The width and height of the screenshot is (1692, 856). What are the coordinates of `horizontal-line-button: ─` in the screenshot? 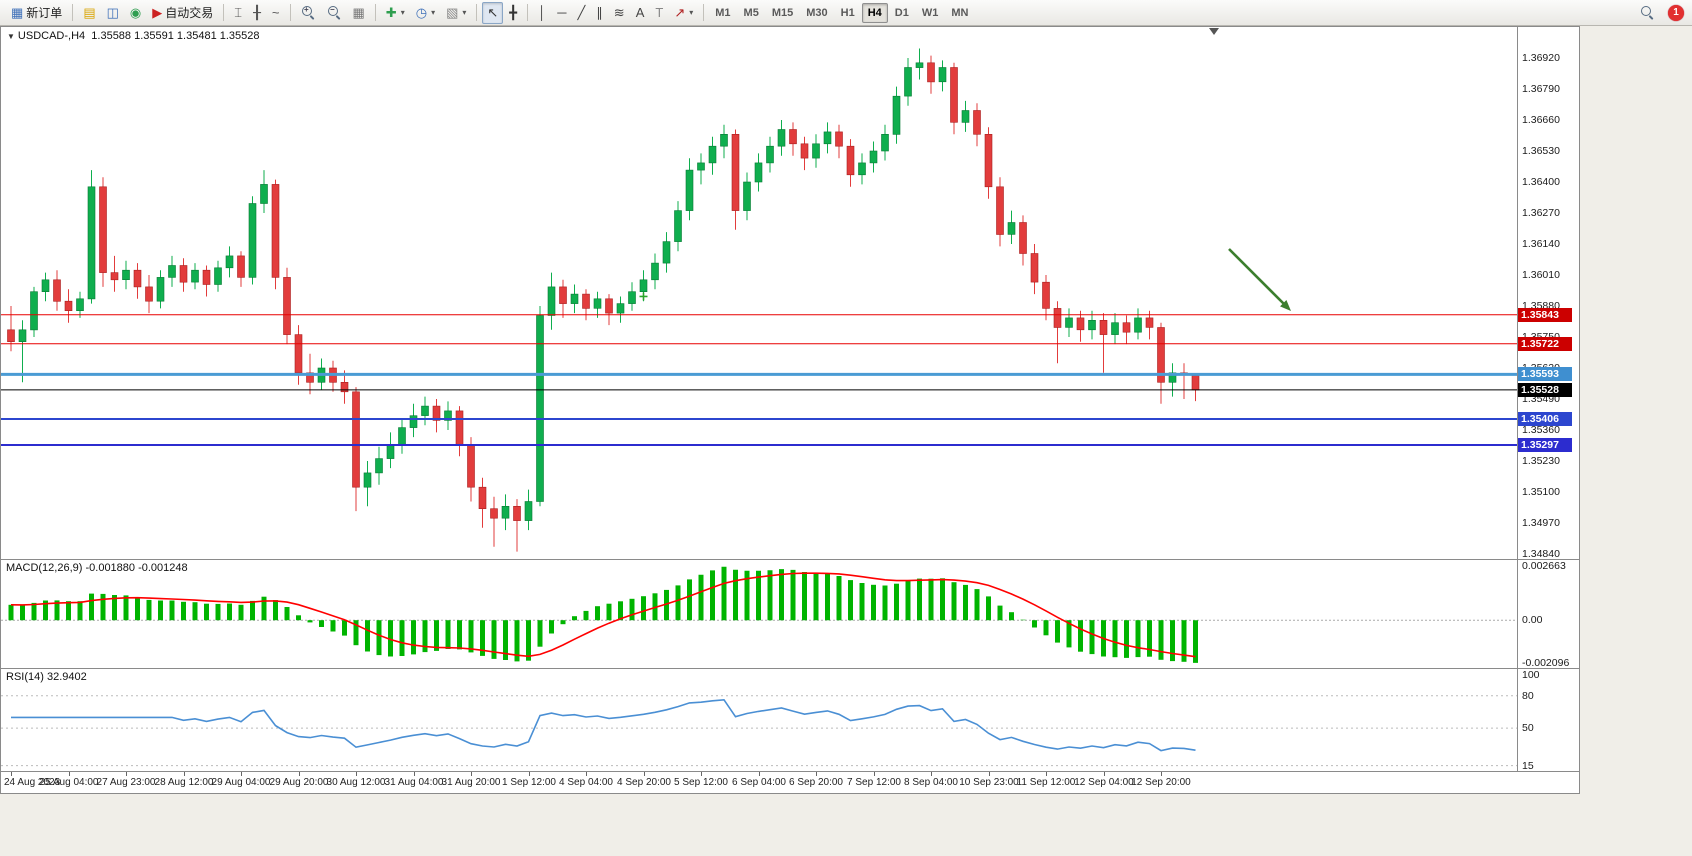 It's located at (561, 13).